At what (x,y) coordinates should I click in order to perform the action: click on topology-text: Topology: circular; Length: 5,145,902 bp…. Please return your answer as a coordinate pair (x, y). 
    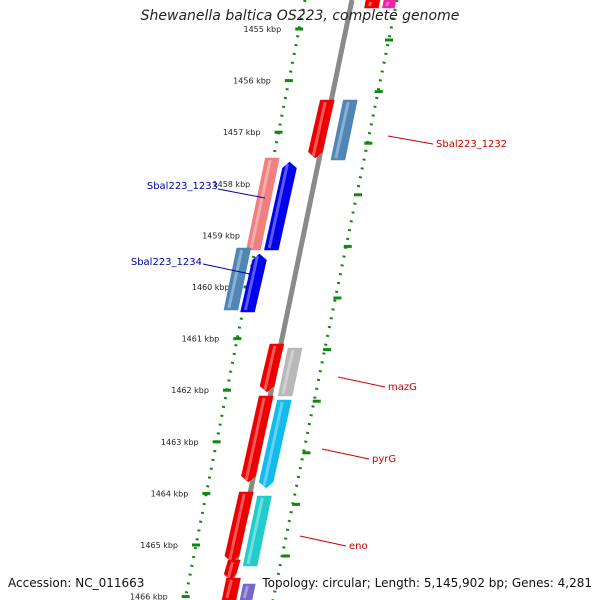
    Looking at the image, I should click on (427, 583).